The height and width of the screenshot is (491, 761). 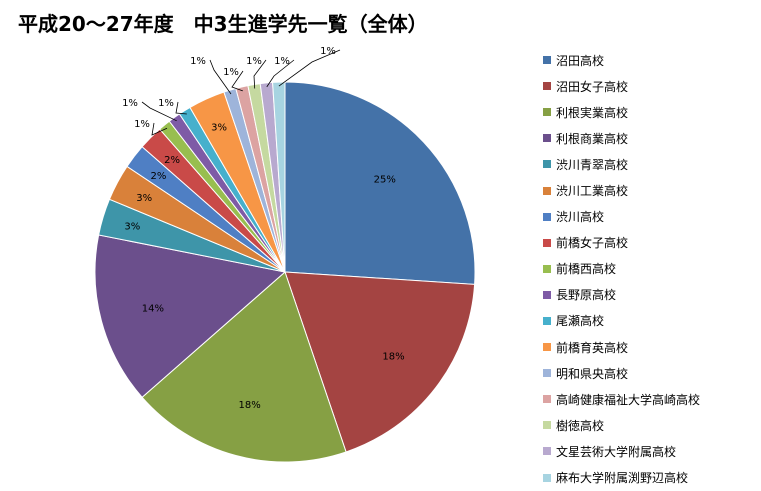 I want to click on legend-label: 利根実業高校, so click(x=592, y=112).